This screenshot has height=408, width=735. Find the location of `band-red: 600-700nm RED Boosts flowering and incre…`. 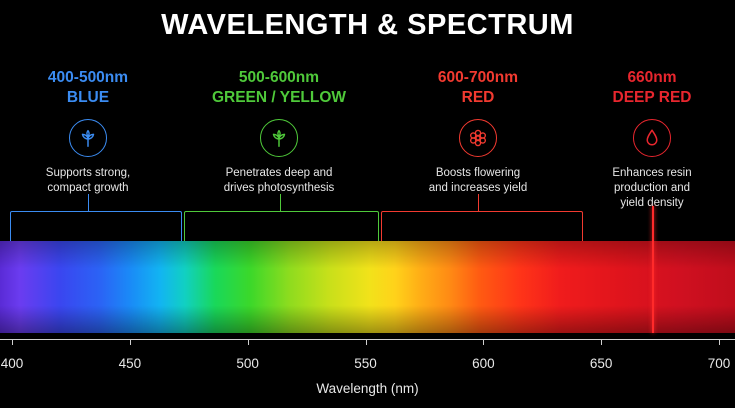

band-red: 600-700nm RED Boosts flowering and incre… is located at coordinates (478, 132).